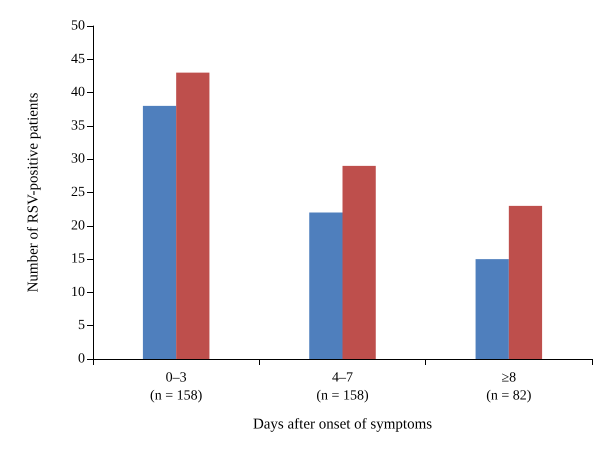 The width and height of the screenshot is (610, 451). Describe the element at coordinates (34, 192) in the screenshot. I see `y-axis-title: Number of RSV-positive patients` at that location.